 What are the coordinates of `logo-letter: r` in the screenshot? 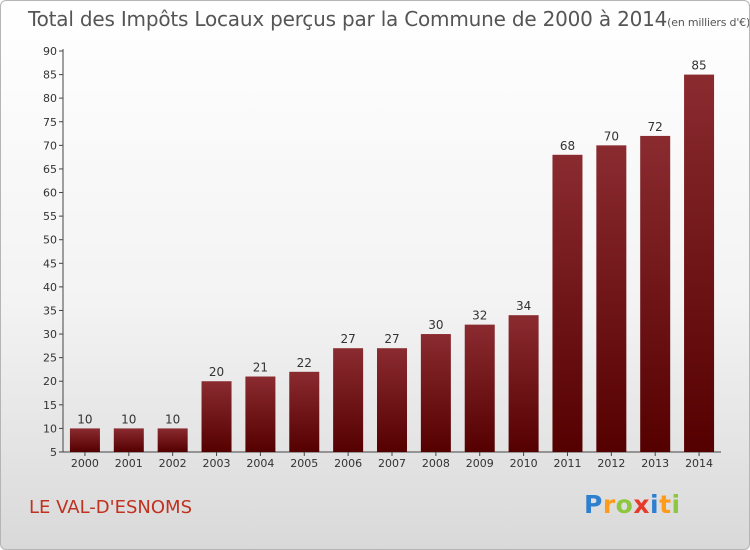 It's located at (609, 504).